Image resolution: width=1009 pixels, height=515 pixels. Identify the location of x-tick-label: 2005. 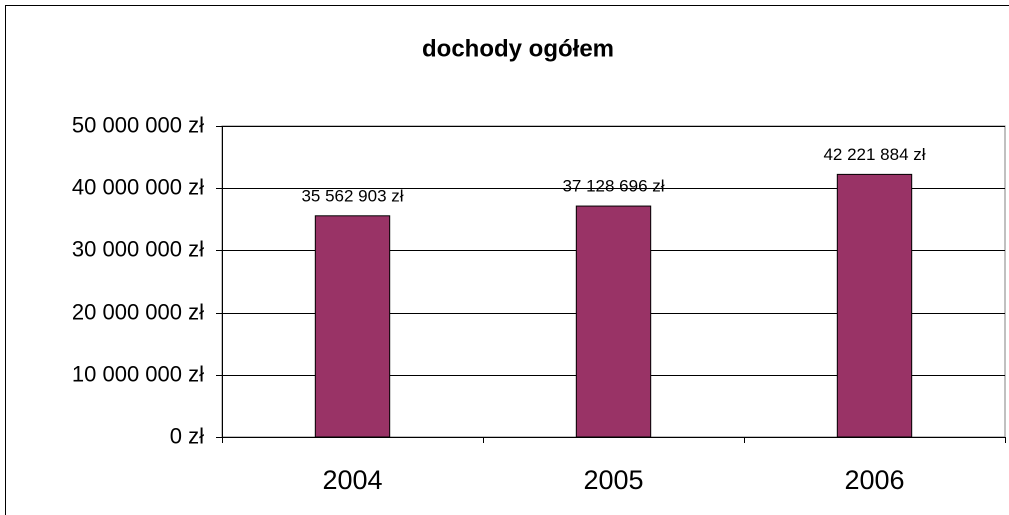
(613, 480).